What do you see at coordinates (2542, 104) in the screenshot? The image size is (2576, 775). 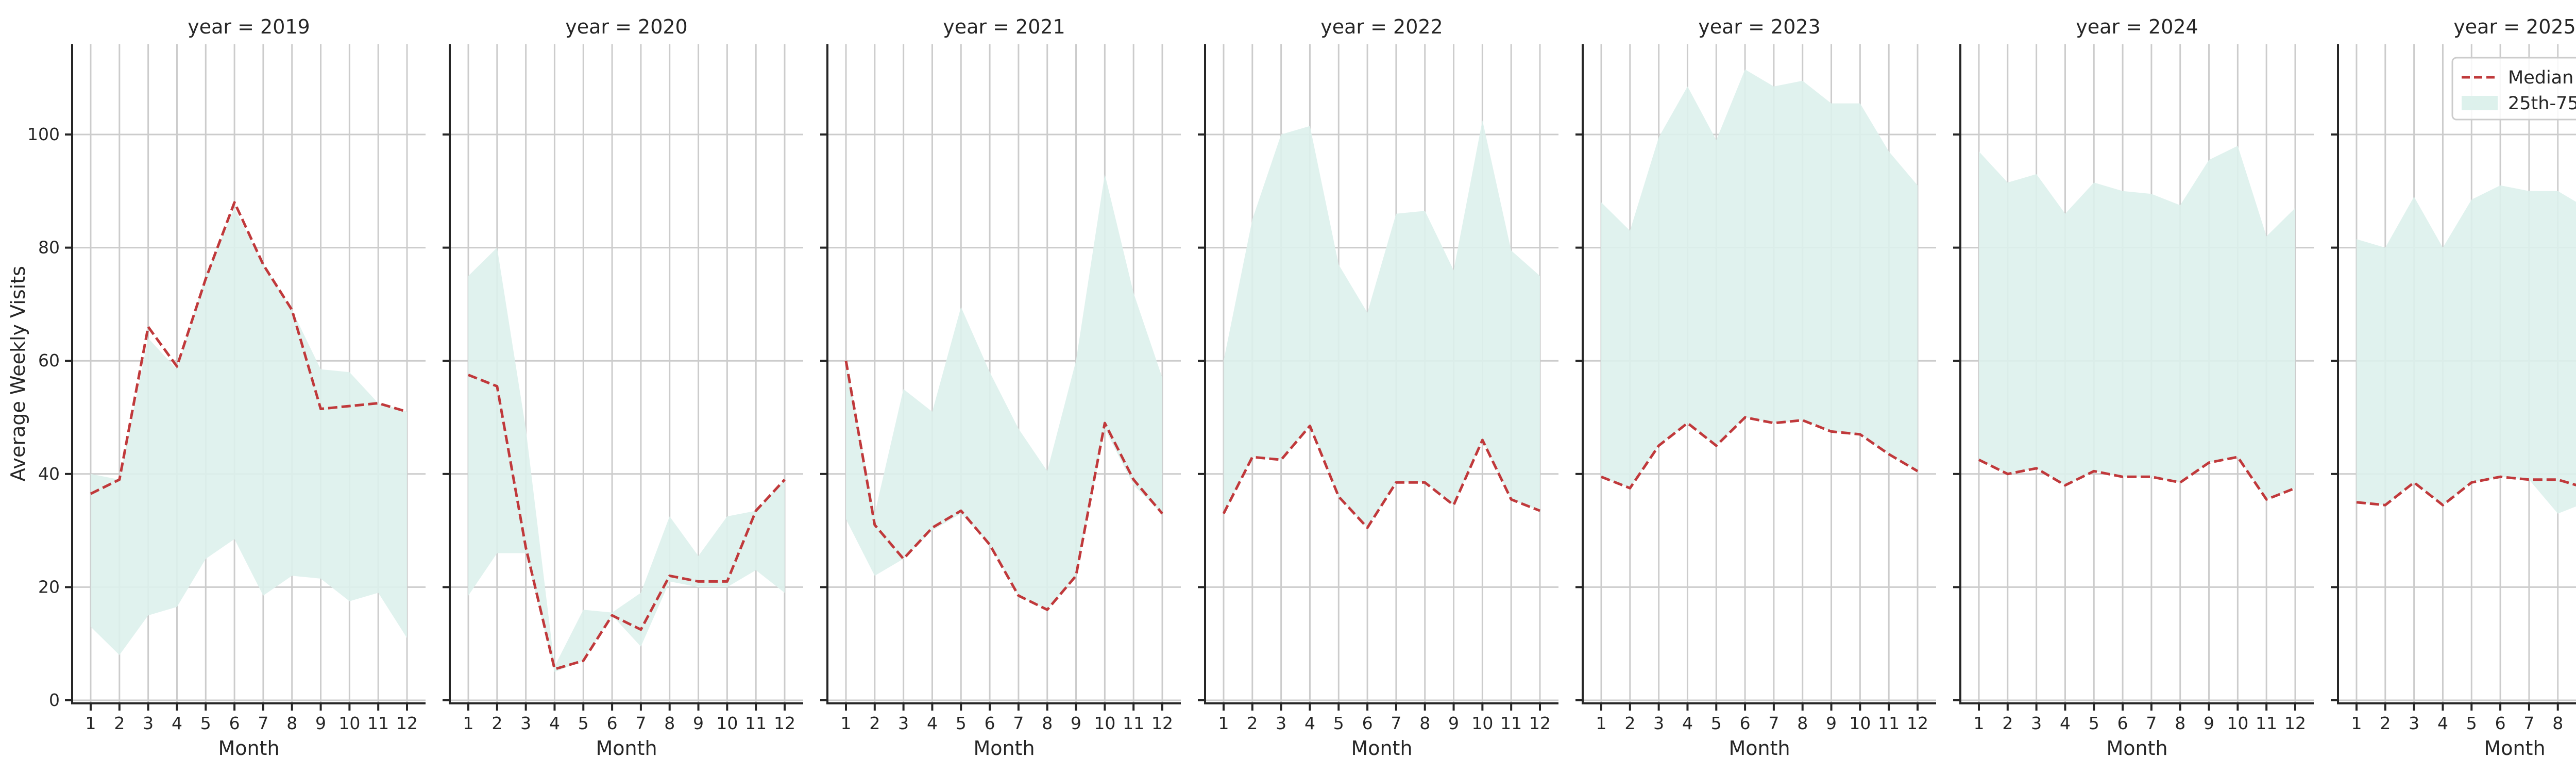 I see `legend-label: 25th-75th Percentile` at bounding box center [2542, 104].